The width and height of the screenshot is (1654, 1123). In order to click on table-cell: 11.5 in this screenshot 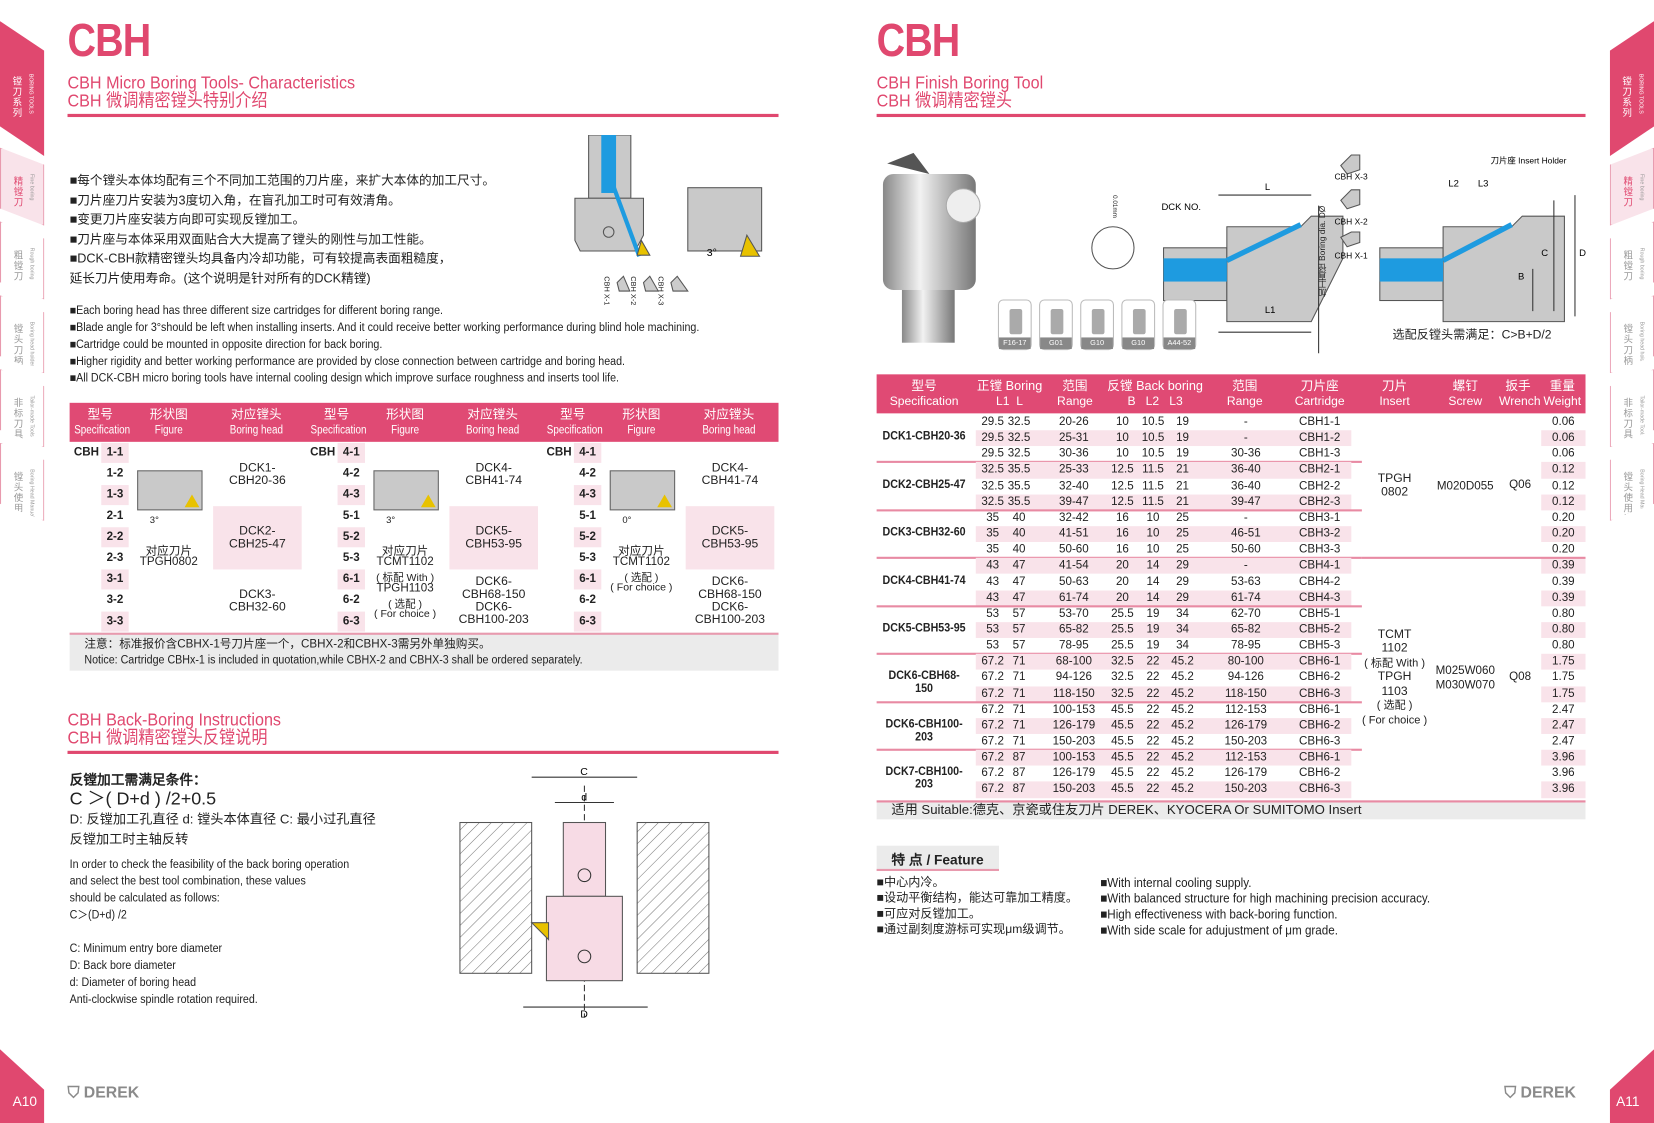, I will do `click(1153, 486)`.